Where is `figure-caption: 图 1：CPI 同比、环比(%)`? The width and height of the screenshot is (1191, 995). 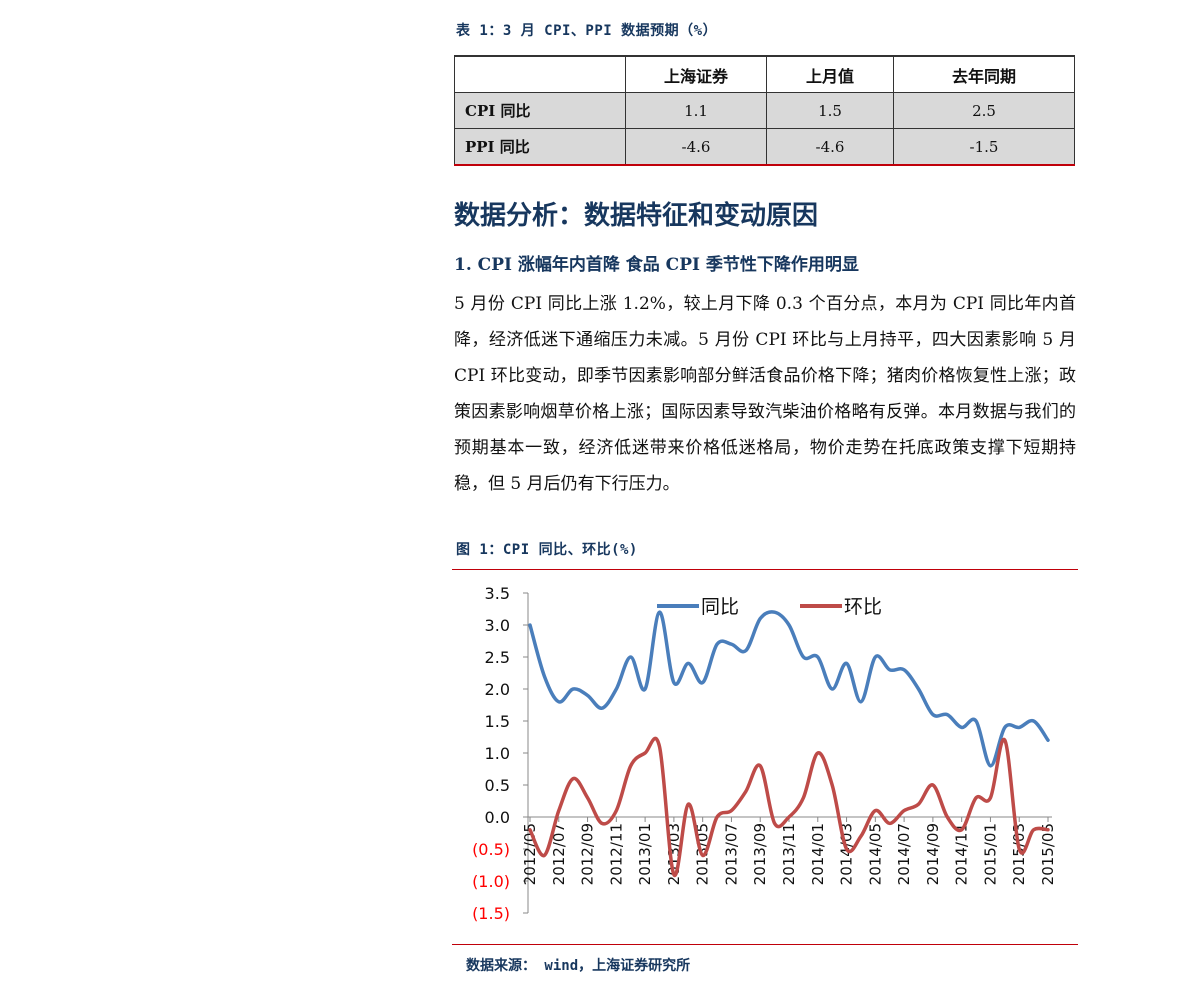 figure-caption: 图 1：CPI 同比、环比(%) is located at coordinates (547, 550).